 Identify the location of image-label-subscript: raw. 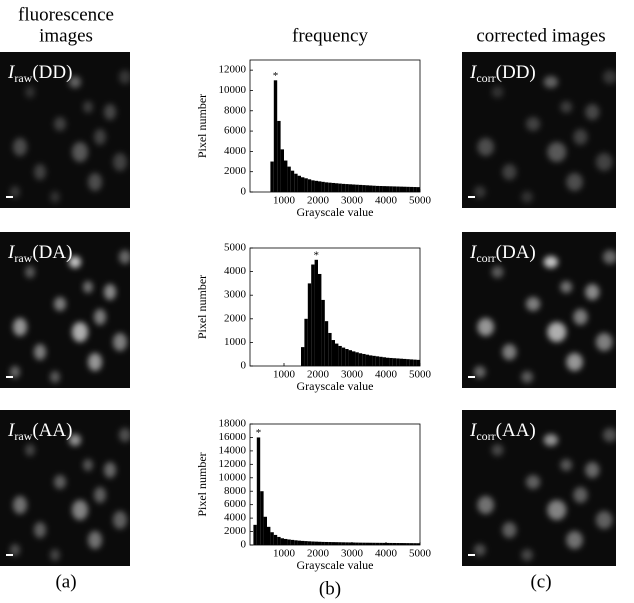
(23, 78).